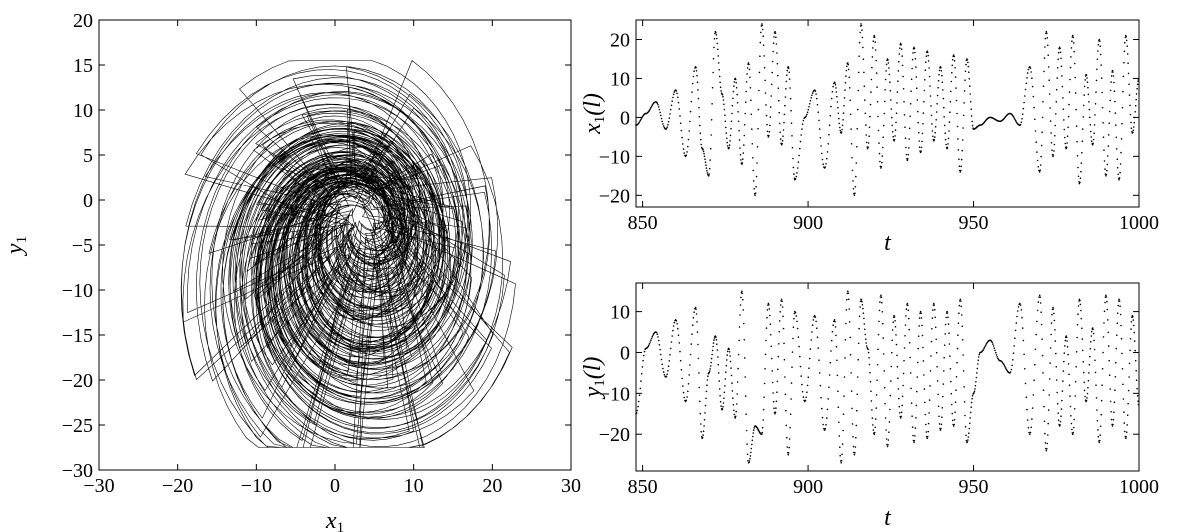 The height and width of the screenshot is (532, 1180). Describe the element at coordinates (177, 486) in the screenshot. I see `x-tick-label: −20` at that location.